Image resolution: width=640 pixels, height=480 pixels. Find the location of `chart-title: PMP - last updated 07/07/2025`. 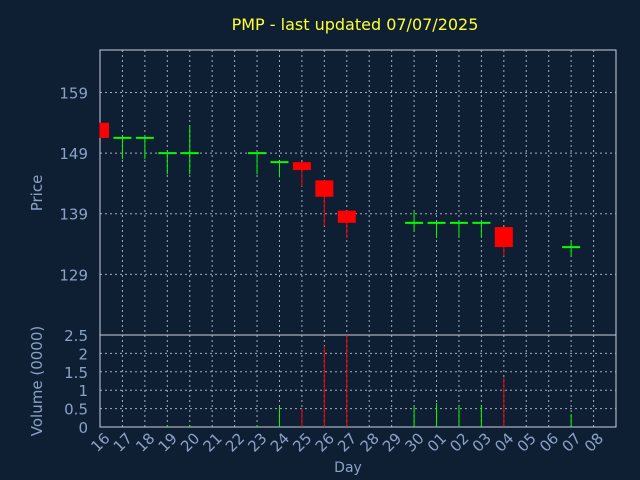

chart-title: PMP - last updated 07/07/2025 is located at coordinates (355, 24).